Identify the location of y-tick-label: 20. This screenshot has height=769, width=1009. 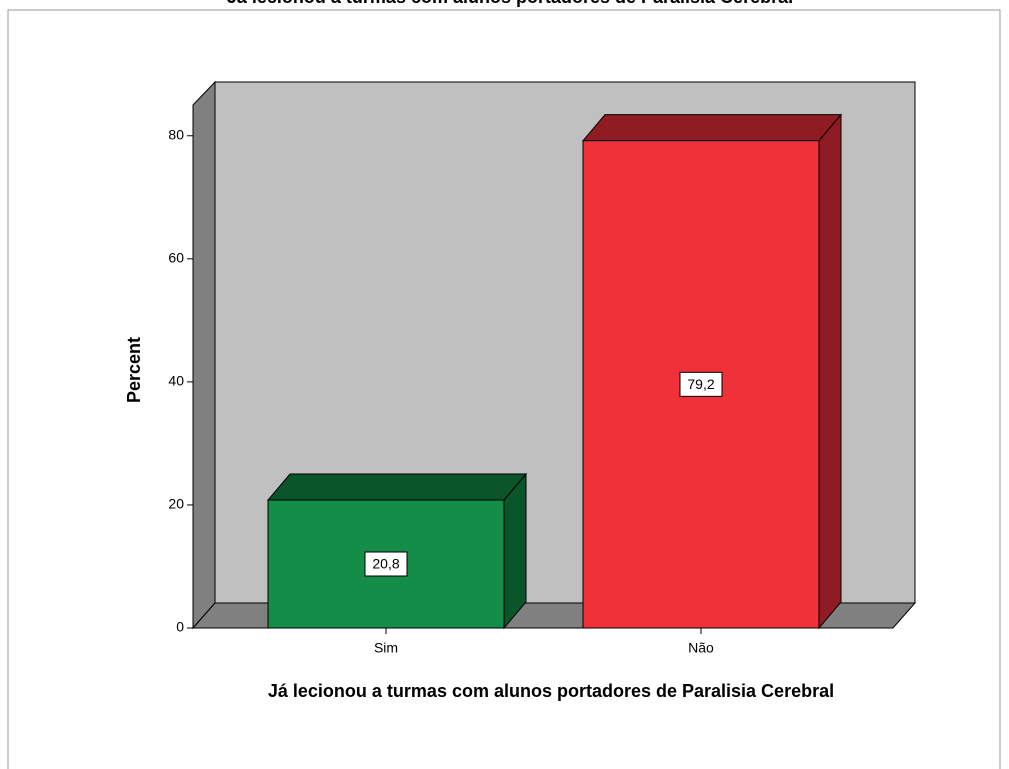
(176, 504).